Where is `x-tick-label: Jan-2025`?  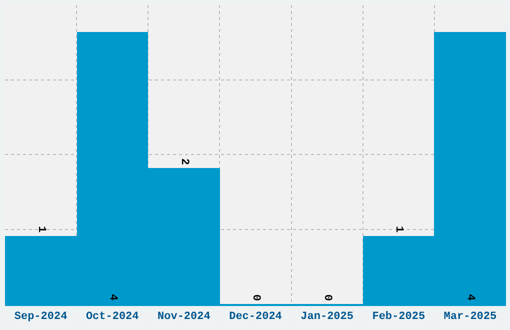 x-tick-label: Jan-2025 is located at coordinates (327, 317).